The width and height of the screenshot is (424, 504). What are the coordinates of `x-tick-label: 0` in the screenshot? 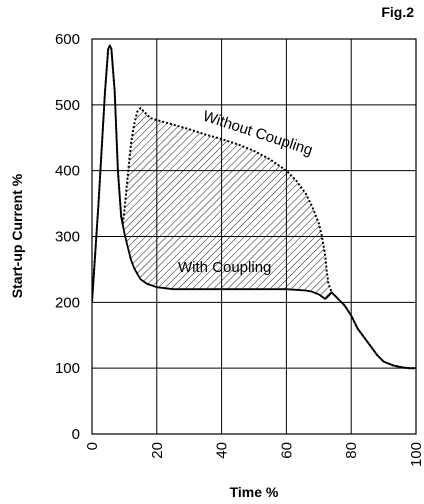 It's located at (92, 446).